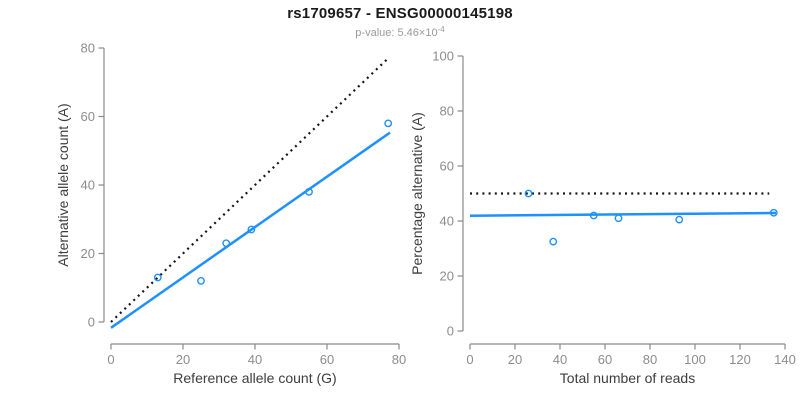  Describe the element at coordinates (400, 13) in the screenshot. I see `figure-title: rs1709657 - ENSG00000145198` at that location.